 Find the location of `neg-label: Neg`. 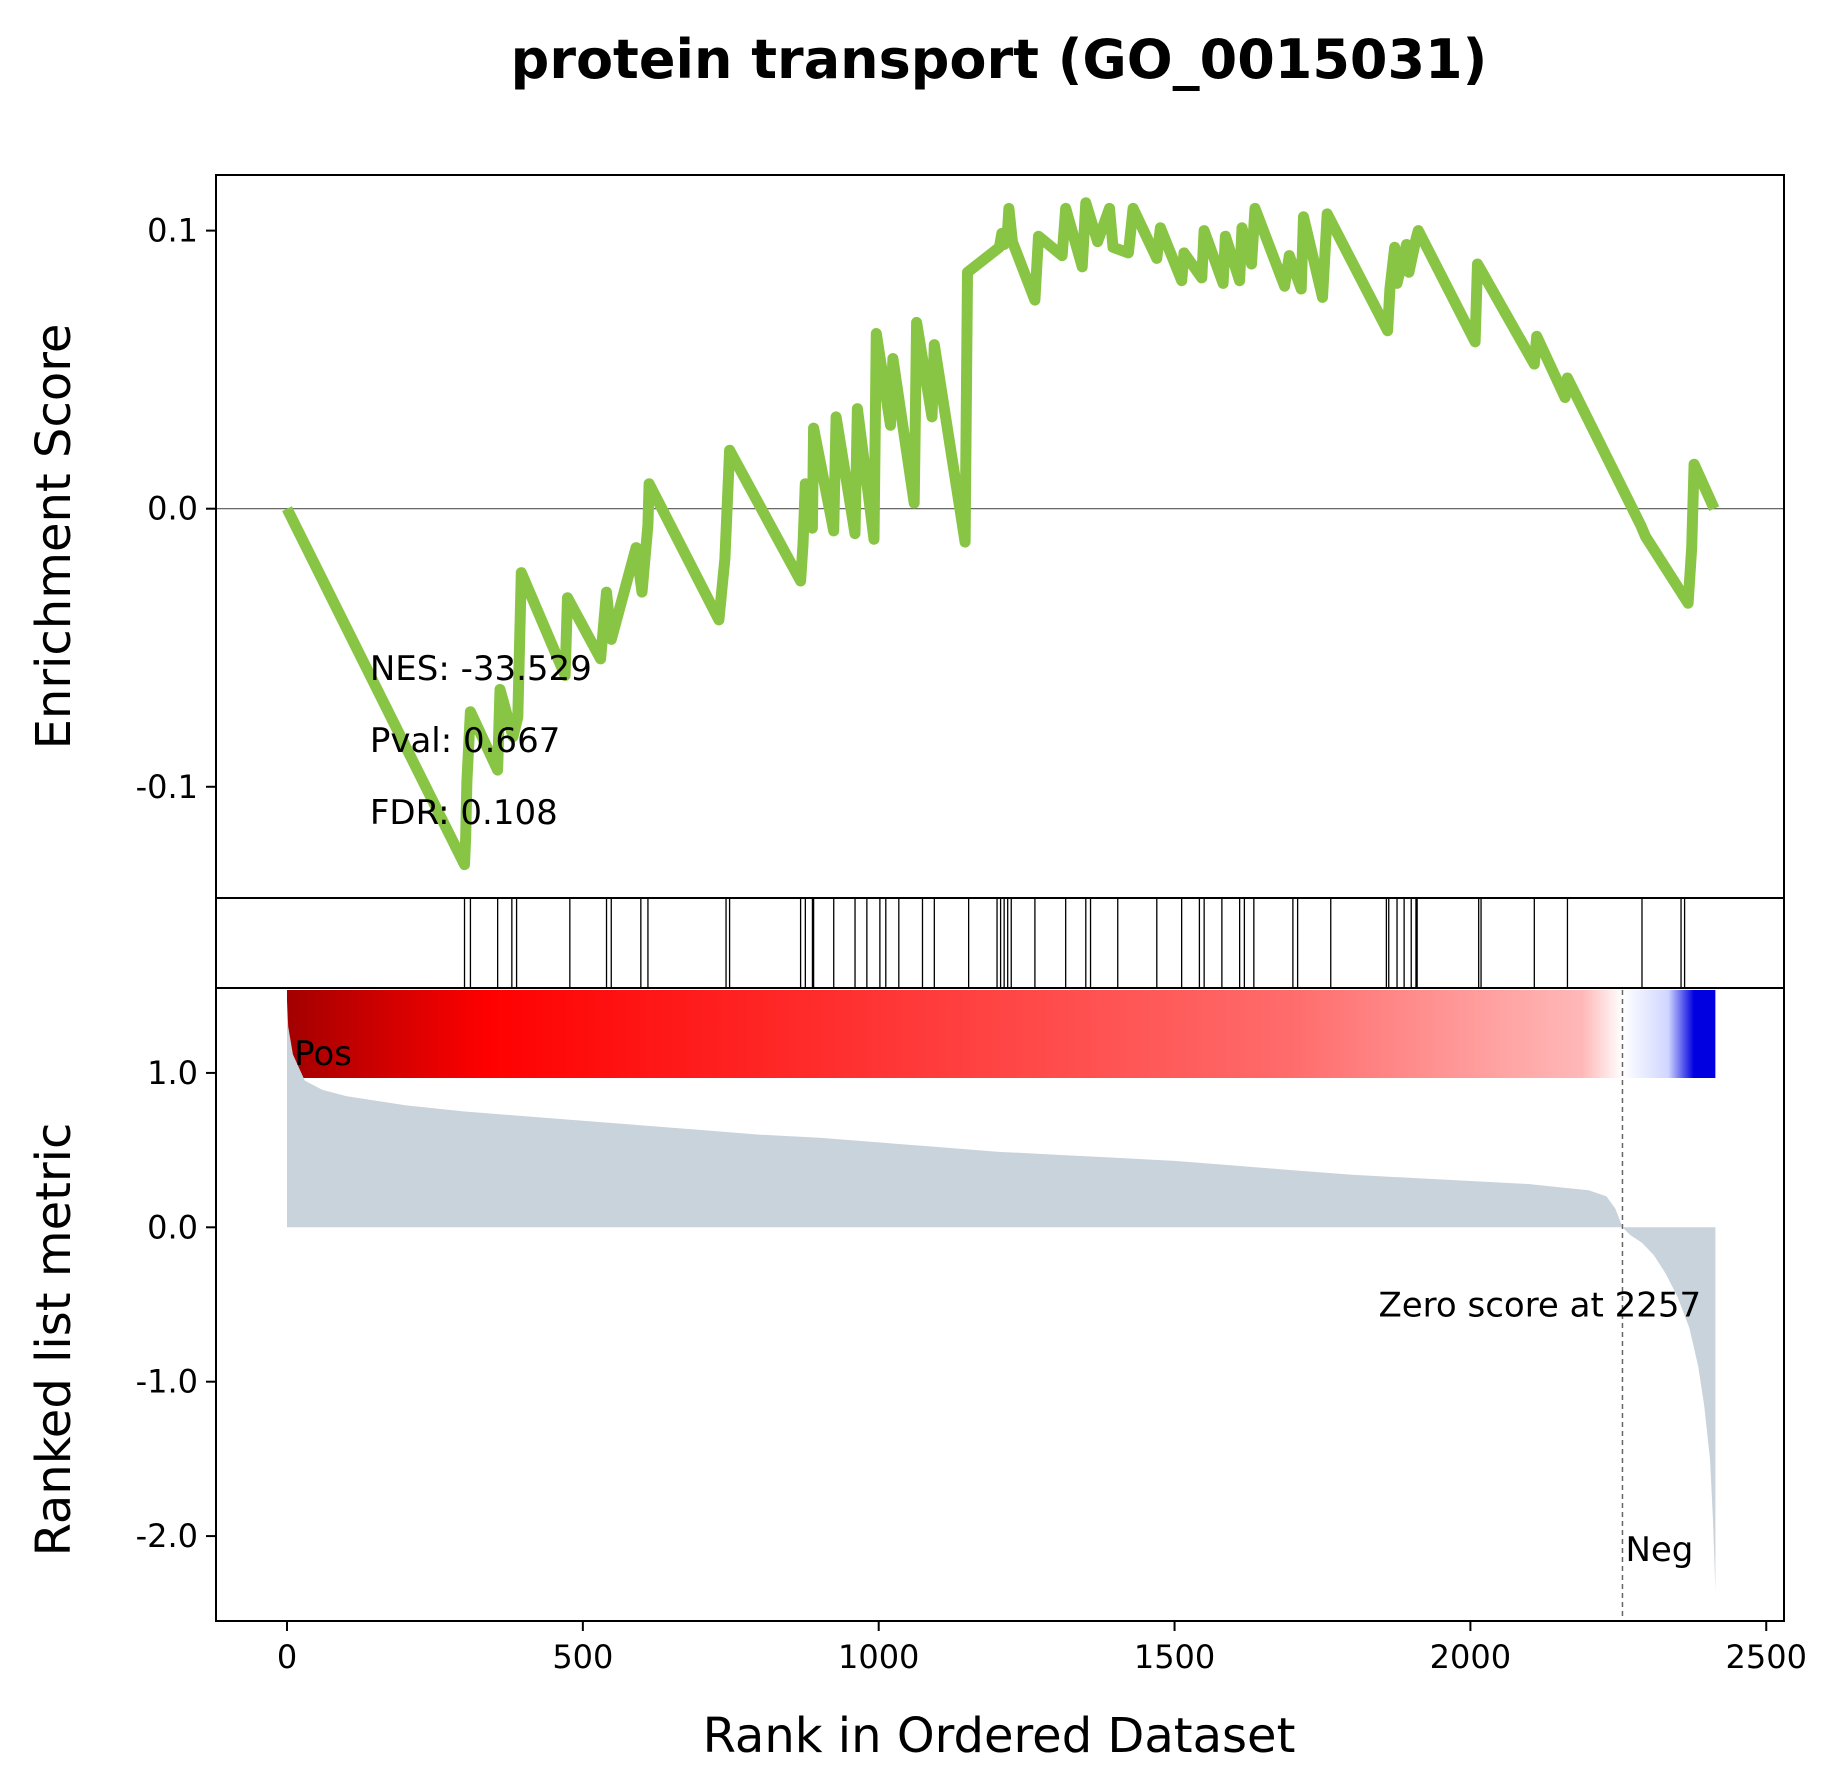

neg-label: Neg is located at coordinates (1659, 1550).